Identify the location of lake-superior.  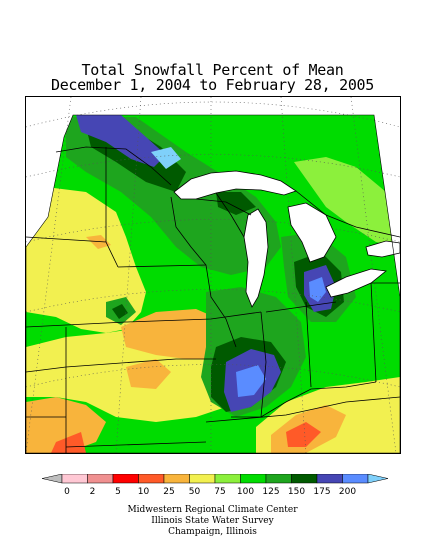
(235, 185).